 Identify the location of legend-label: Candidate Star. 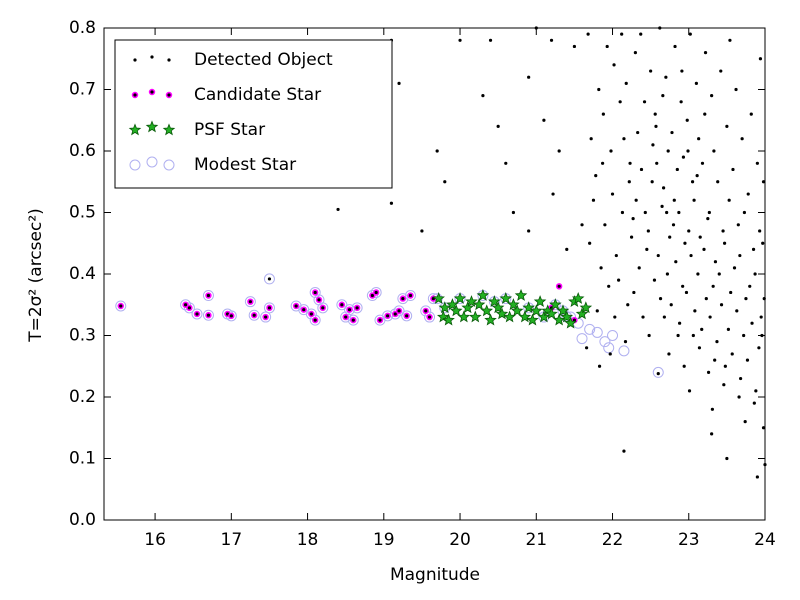
(257, 95).